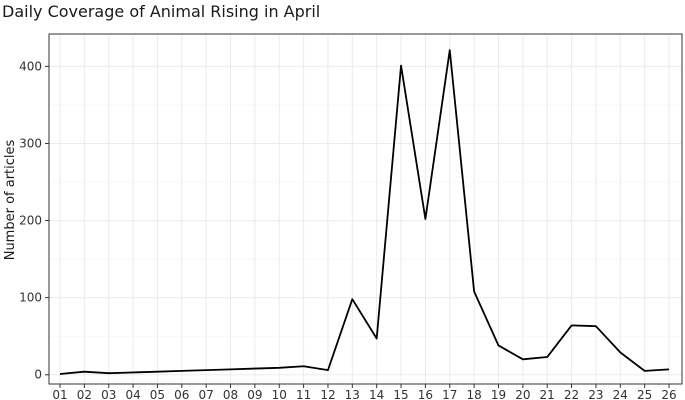 The image size is (685, 400). Describe the element at coordinates (473, 394) in the screenshot. I see `x-tick-label: 18` at that location.